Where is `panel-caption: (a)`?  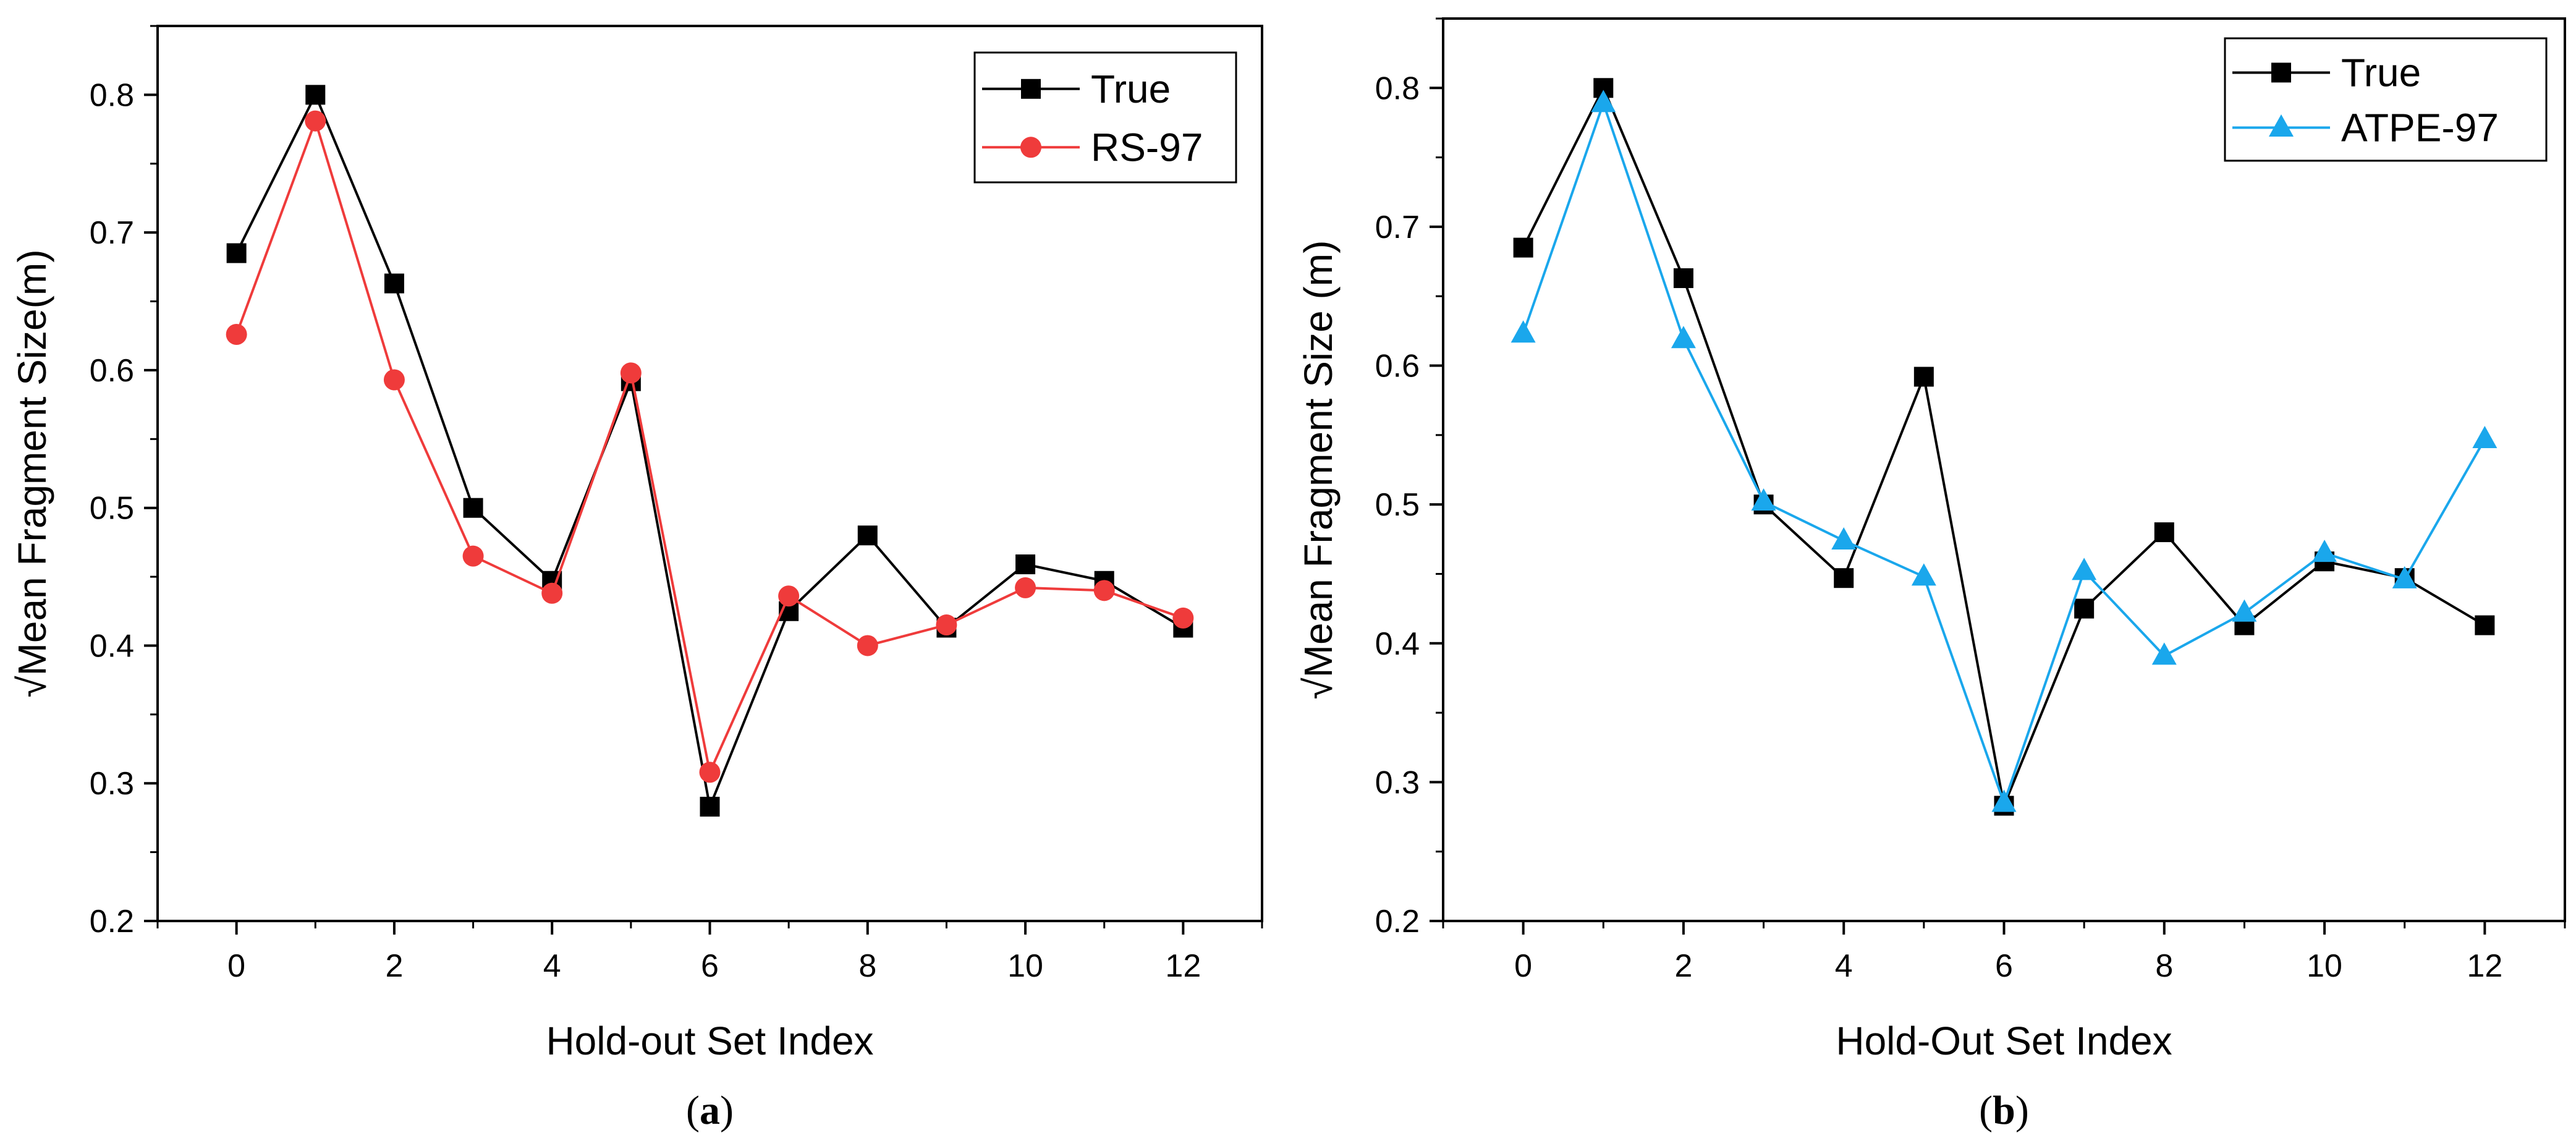
panel-caption: (a) is located at coordinates (710, 1110).